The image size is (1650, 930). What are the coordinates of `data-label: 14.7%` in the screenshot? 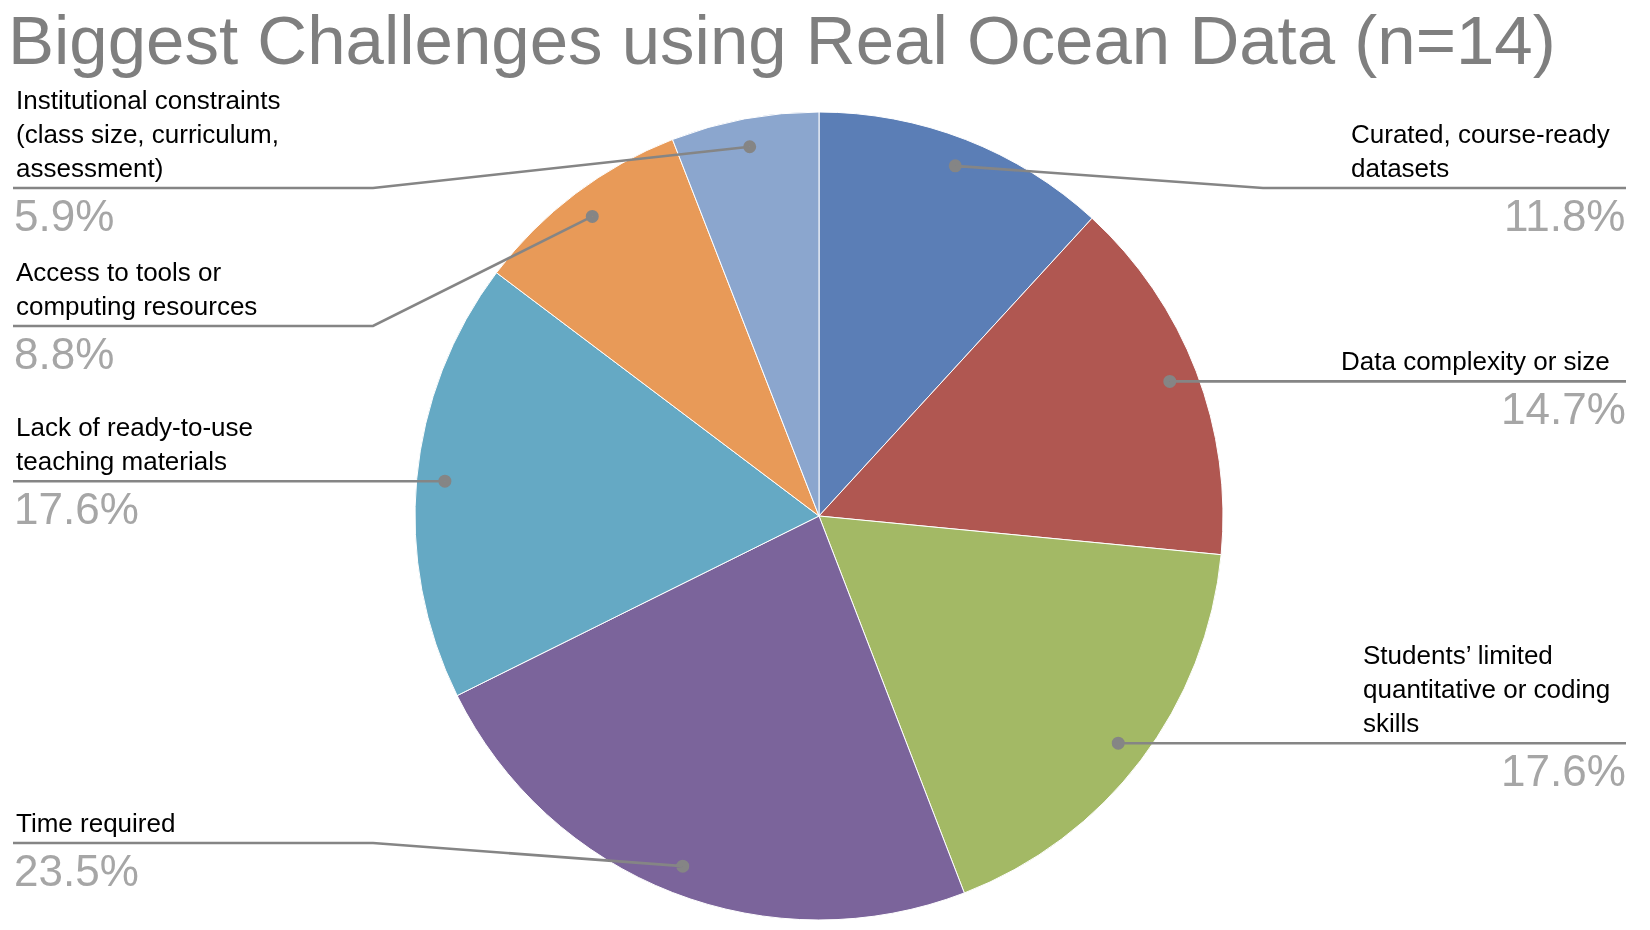 It's located at (1563, 408).